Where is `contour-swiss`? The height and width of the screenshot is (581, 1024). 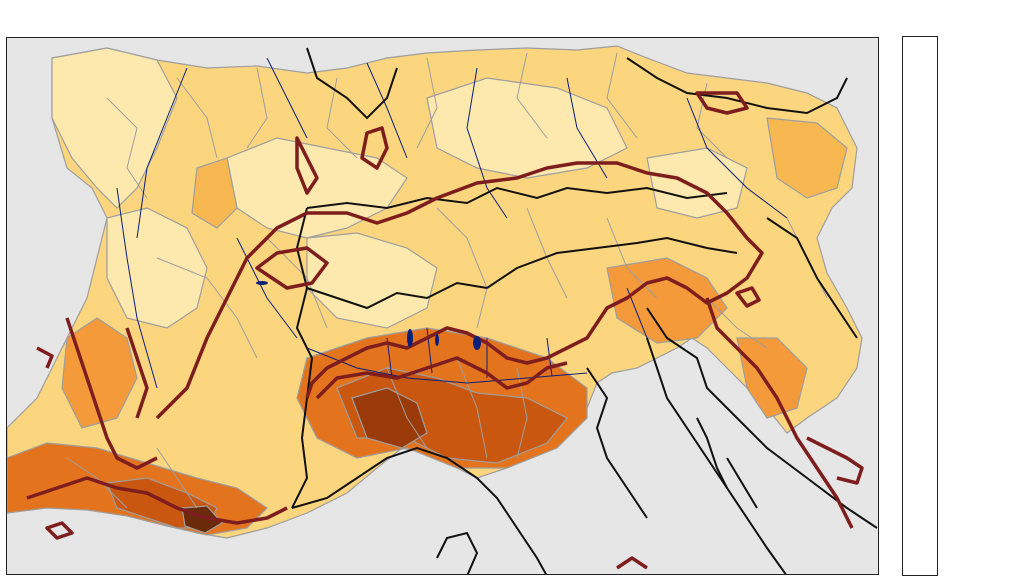 contour-swiss is located at coordinates (292, 268).